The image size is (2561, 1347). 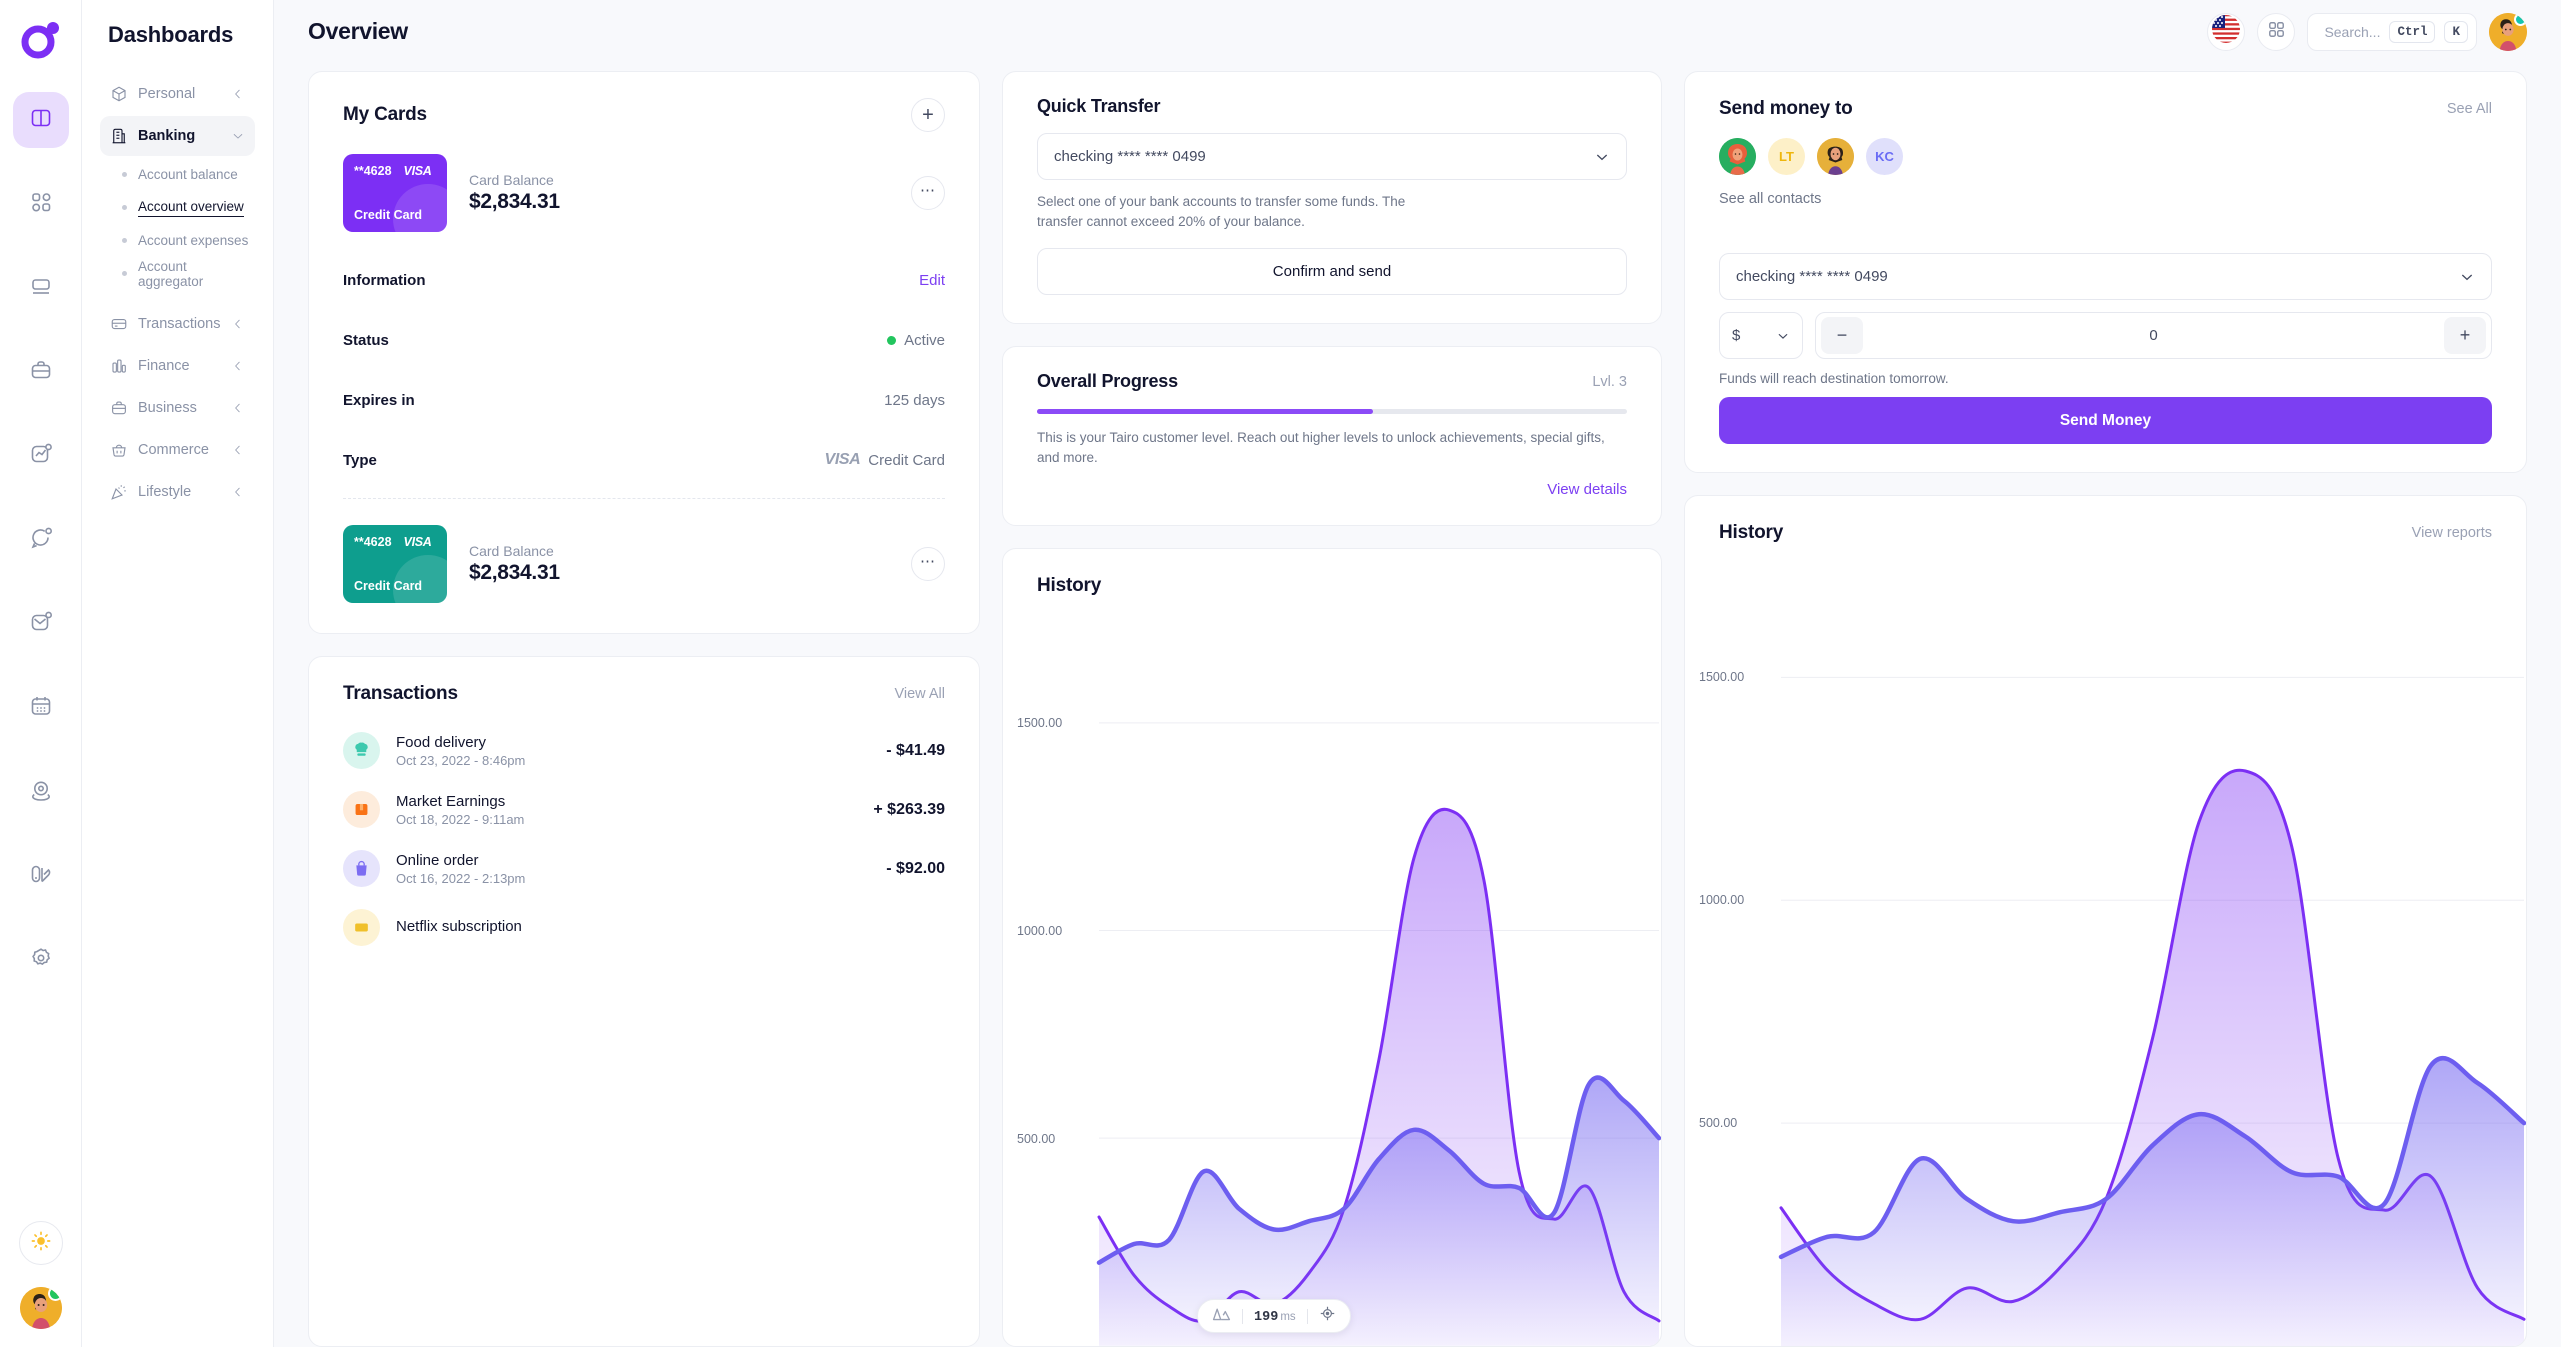 What do you see at coordinates (177, 366) in the screenshot?
I see `sidebar-item-finance: Finance` at bounding box center [177, 366].